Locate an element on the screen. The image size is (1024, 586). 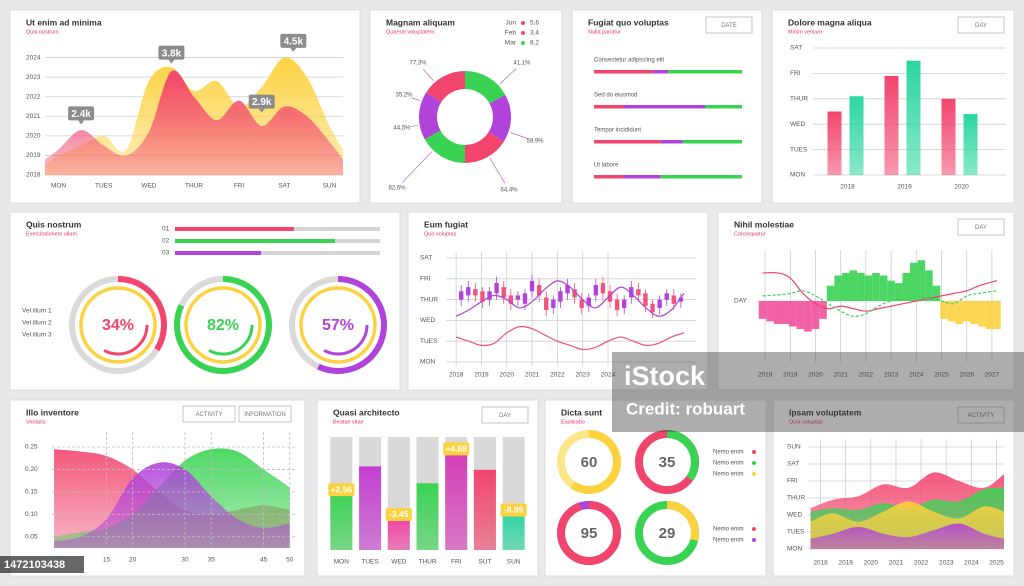
x-tick-label: MON is located at coordinates (341, 562).